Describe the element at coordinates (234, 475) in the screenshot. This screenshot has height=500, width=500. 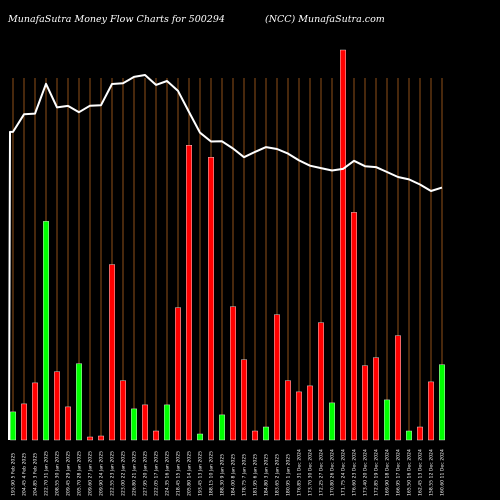
I see `x-tick-label: 184.00 8 Jan 2025` at that location.